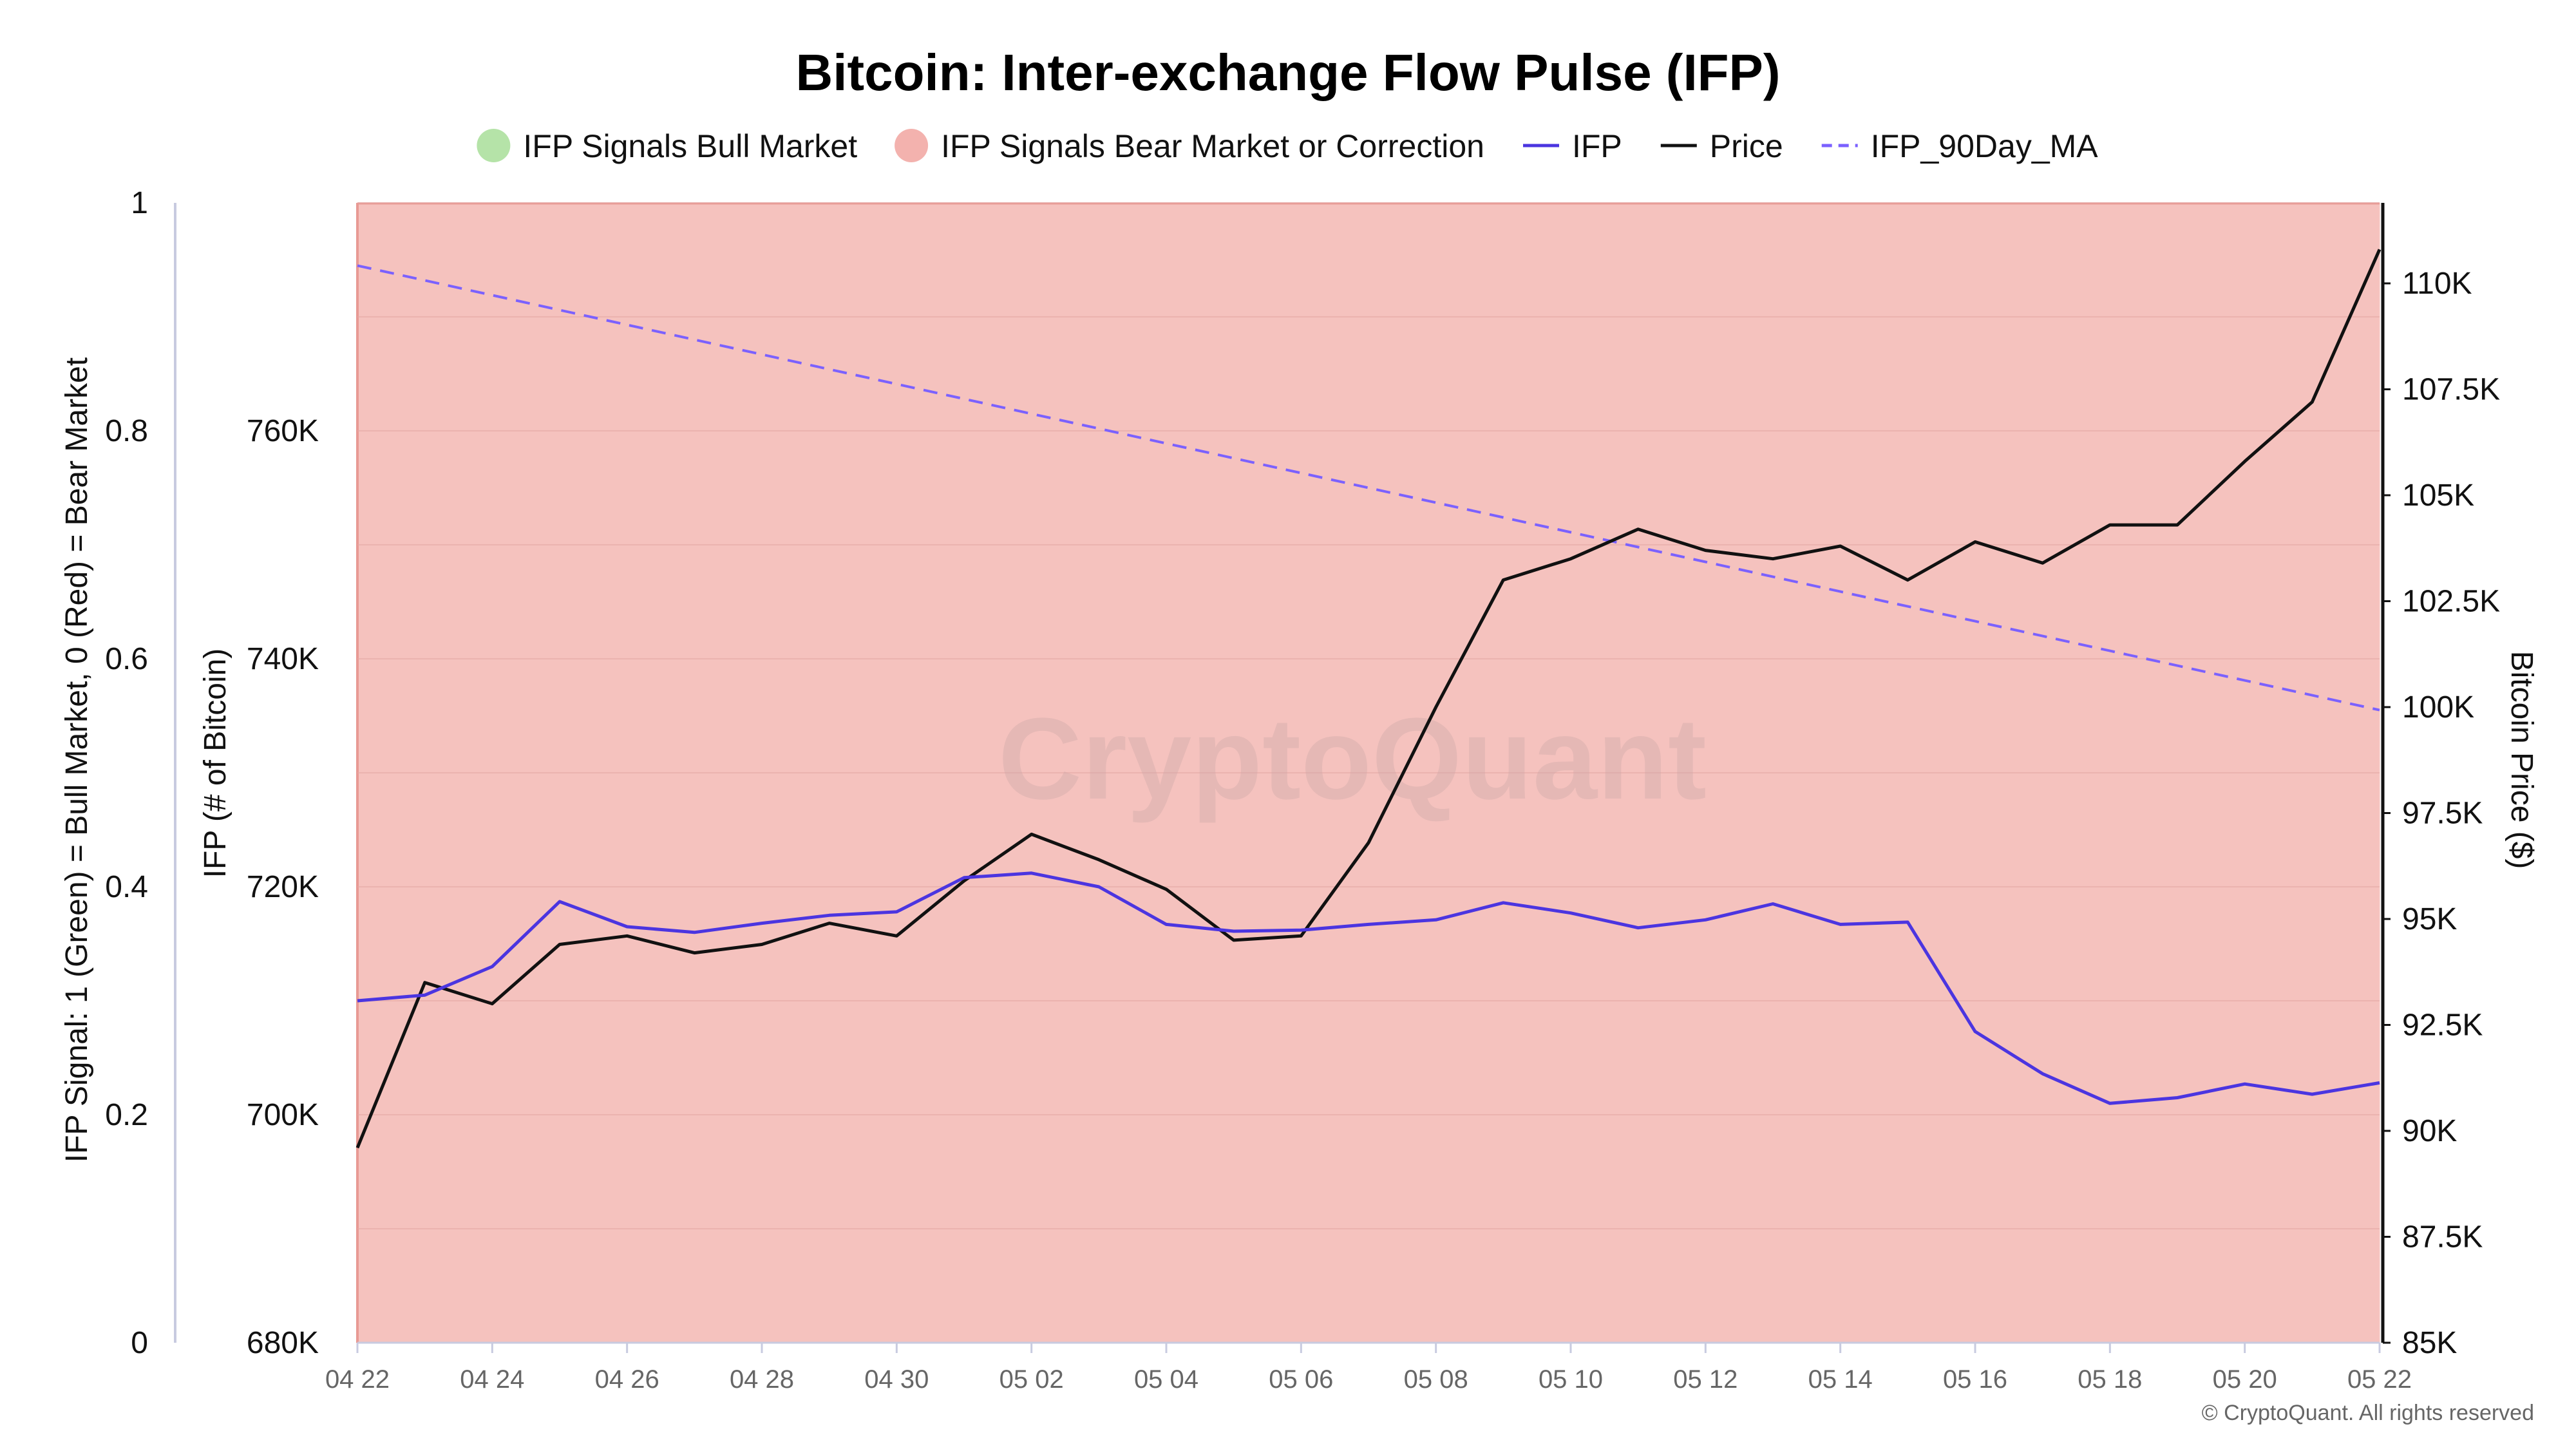 This screenshot has width=2576, height=1449. What do you see at coordinates (1031, 1380) in the screenshot?
I see `x-tick-label: 05 02` at bounding box center [1031, 1380].